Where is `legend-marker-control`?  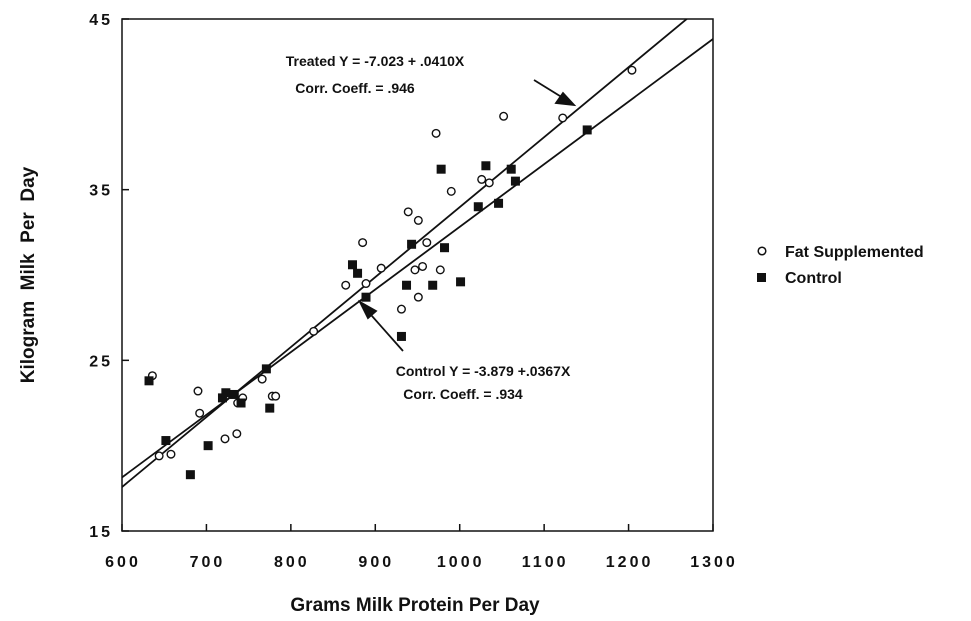 legend-marker-control is located at coordinates (761, 277).